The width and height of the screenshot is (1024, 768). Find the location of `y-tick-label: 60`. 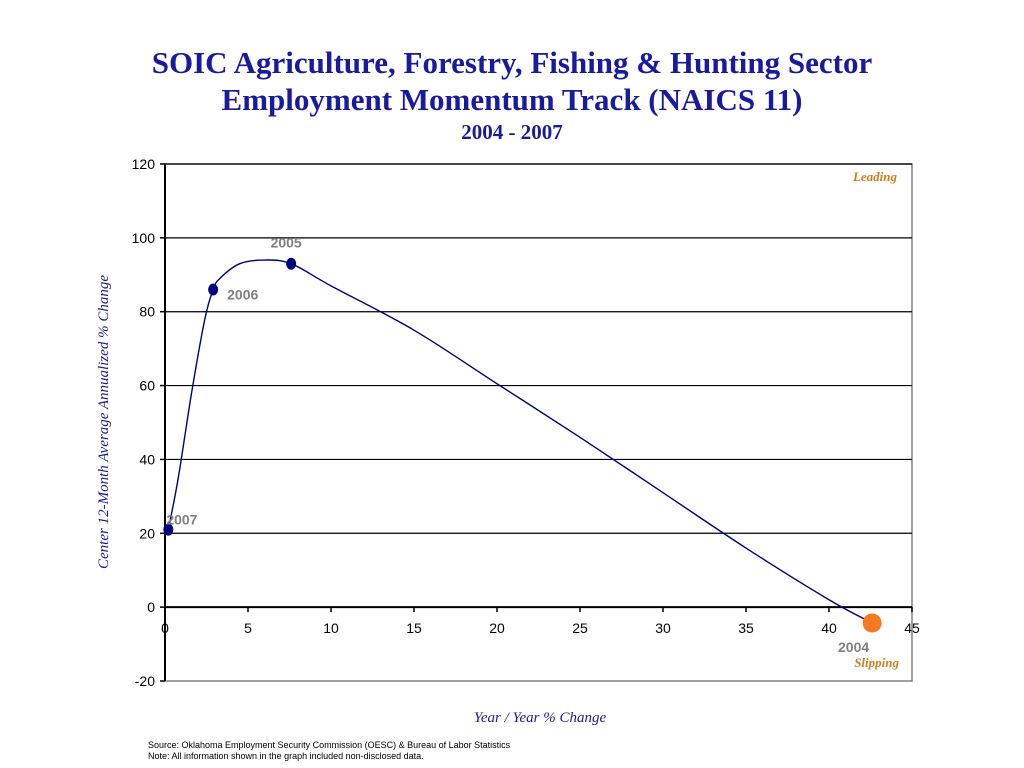

y-tick-label: 60 is located at coordinates (147, 386).